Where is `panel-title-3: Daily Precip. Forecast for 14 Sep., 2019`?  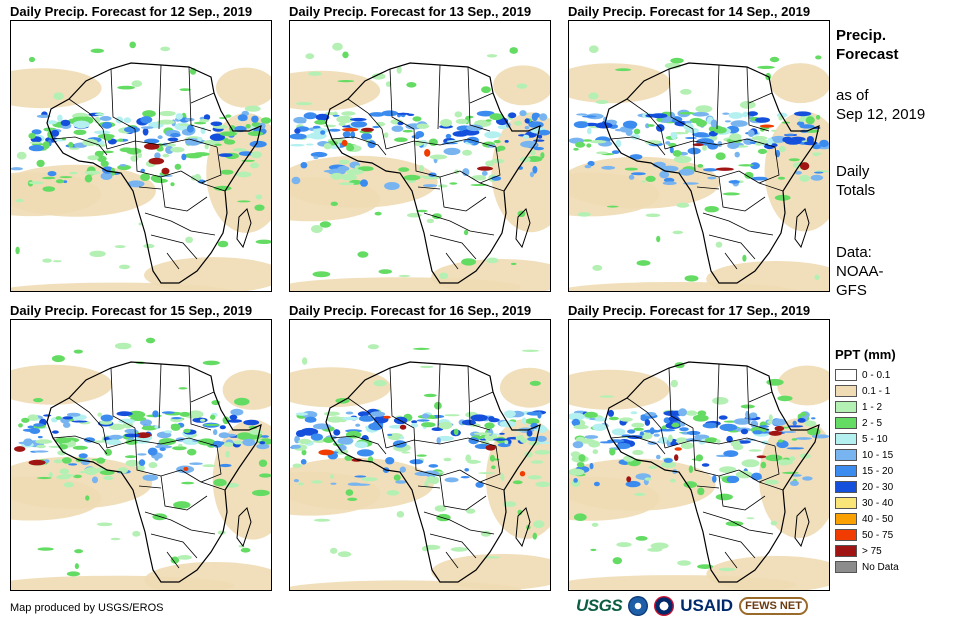 panel-title-3: Daily Precip. Forecast for 14 Sep., 2019 is located at coordinates (689, 11).